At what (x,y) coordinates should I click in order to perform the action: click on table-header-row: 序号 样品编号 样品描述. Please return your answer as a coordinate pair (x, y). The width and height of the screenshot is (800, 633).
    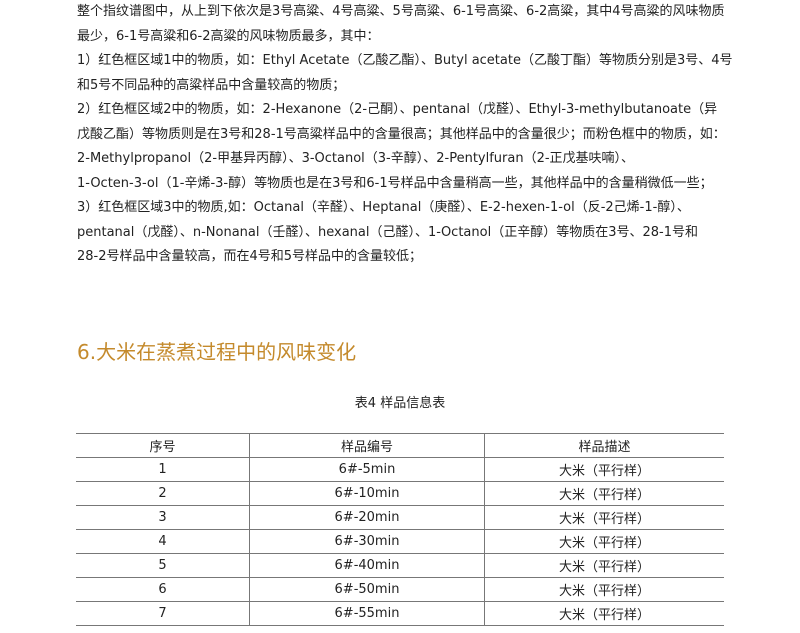
    Looking at the image, I should click on (400, 445).